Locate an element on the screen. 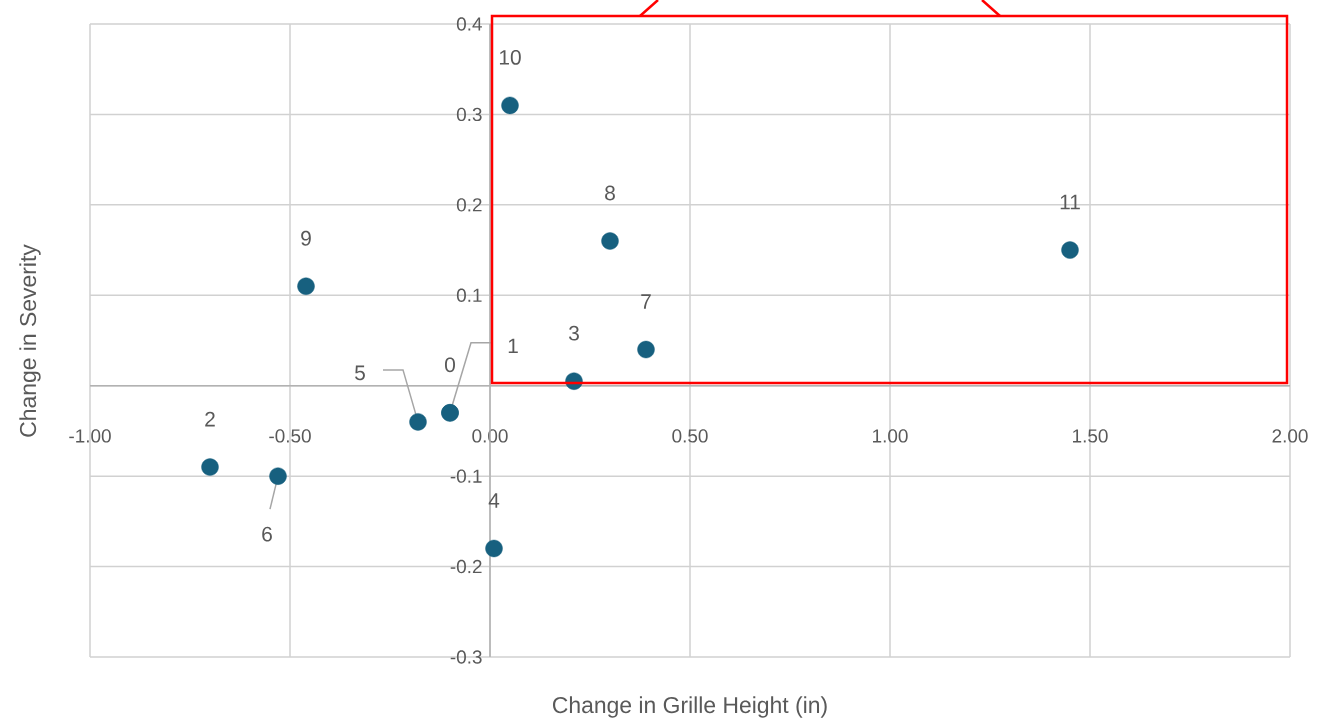 This screenshot has height=727, width=1328. annotation: 11 is located at coordinates (1070, 202).